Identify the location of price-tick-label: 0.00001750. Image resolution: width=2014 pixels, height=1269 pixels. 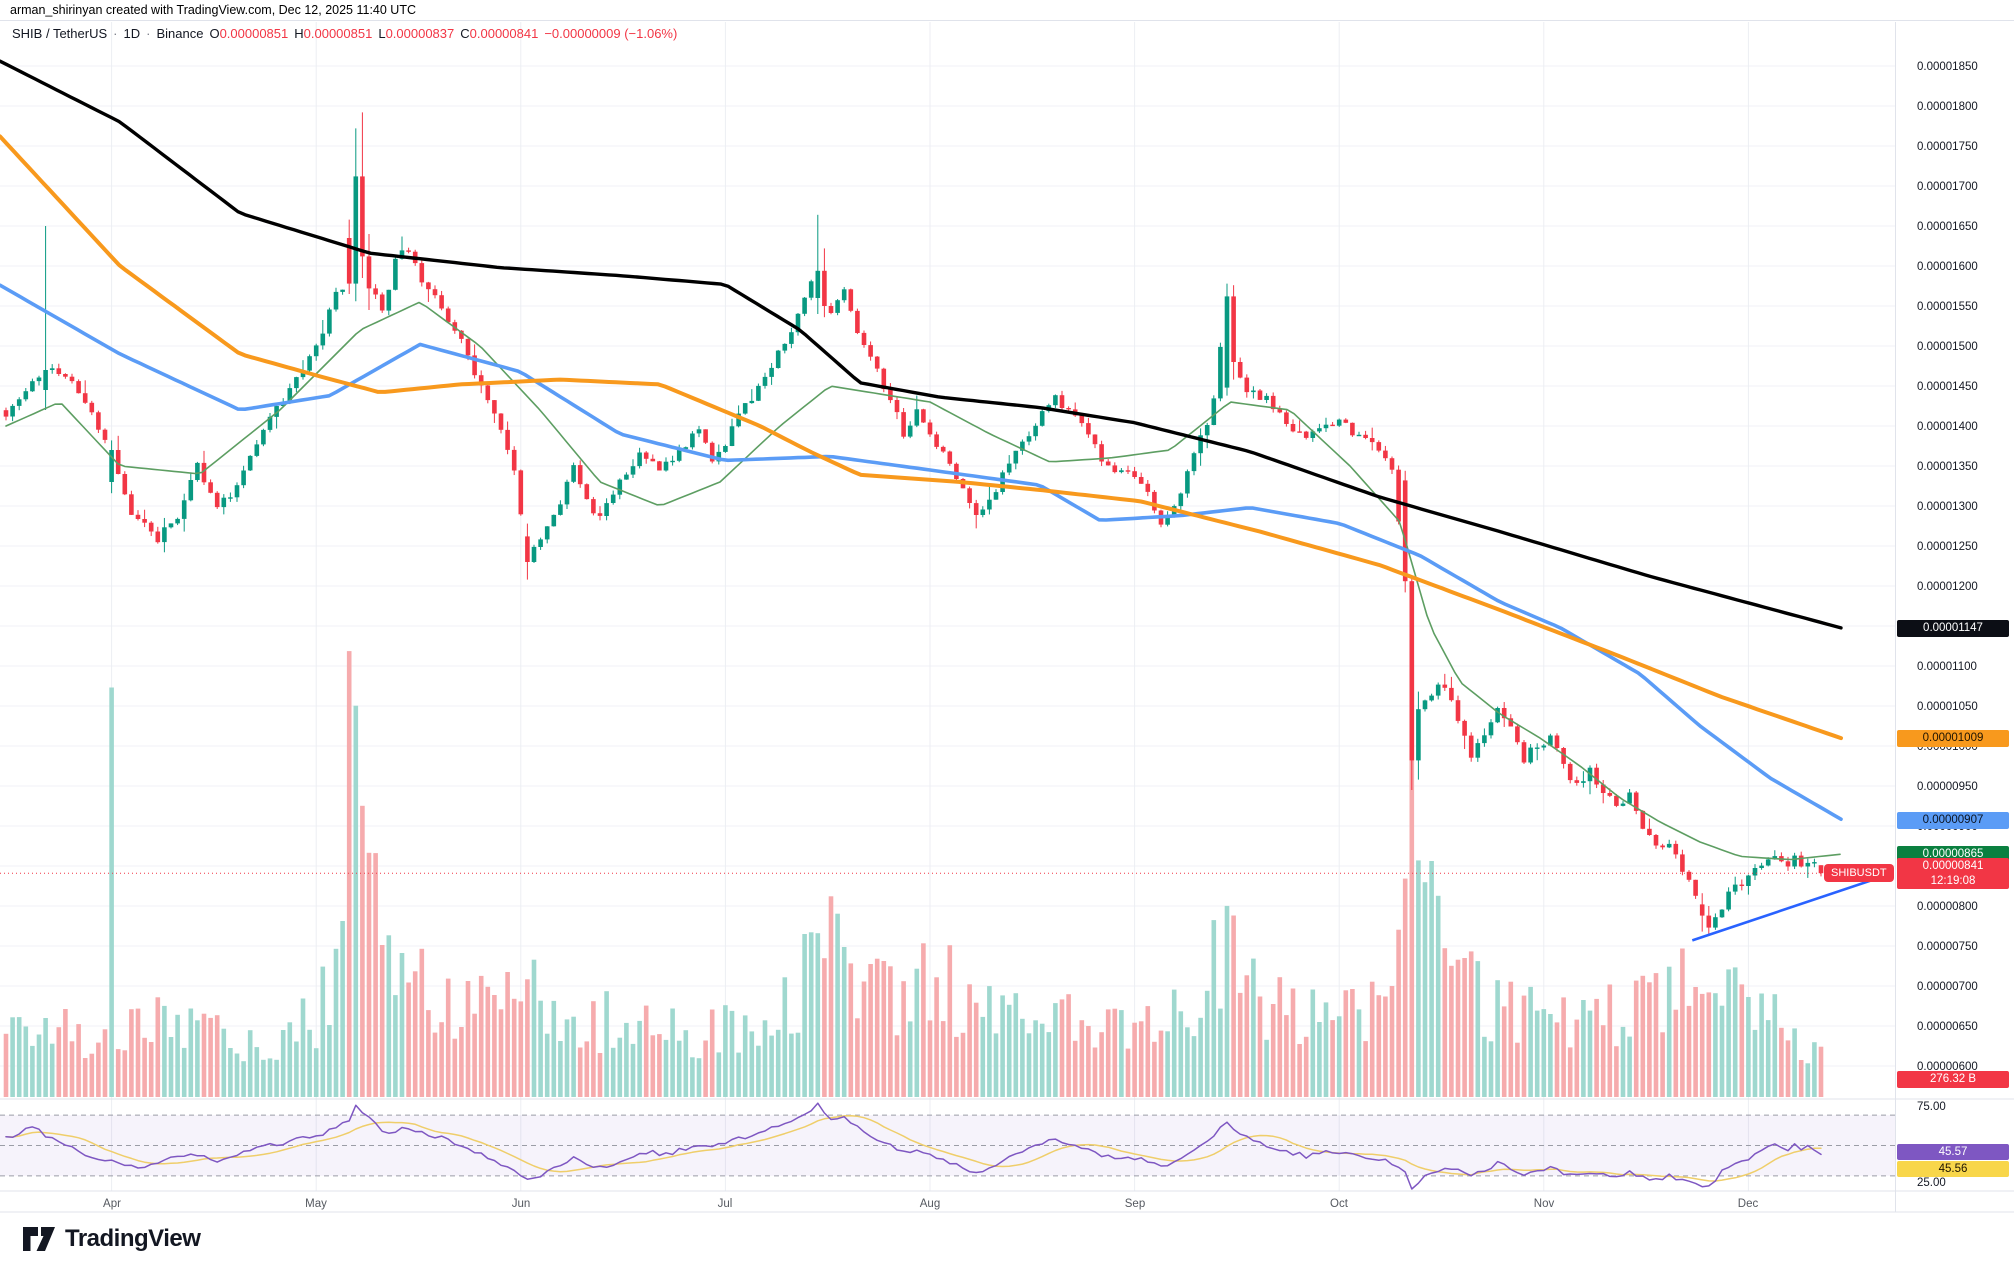
(1947, 147).